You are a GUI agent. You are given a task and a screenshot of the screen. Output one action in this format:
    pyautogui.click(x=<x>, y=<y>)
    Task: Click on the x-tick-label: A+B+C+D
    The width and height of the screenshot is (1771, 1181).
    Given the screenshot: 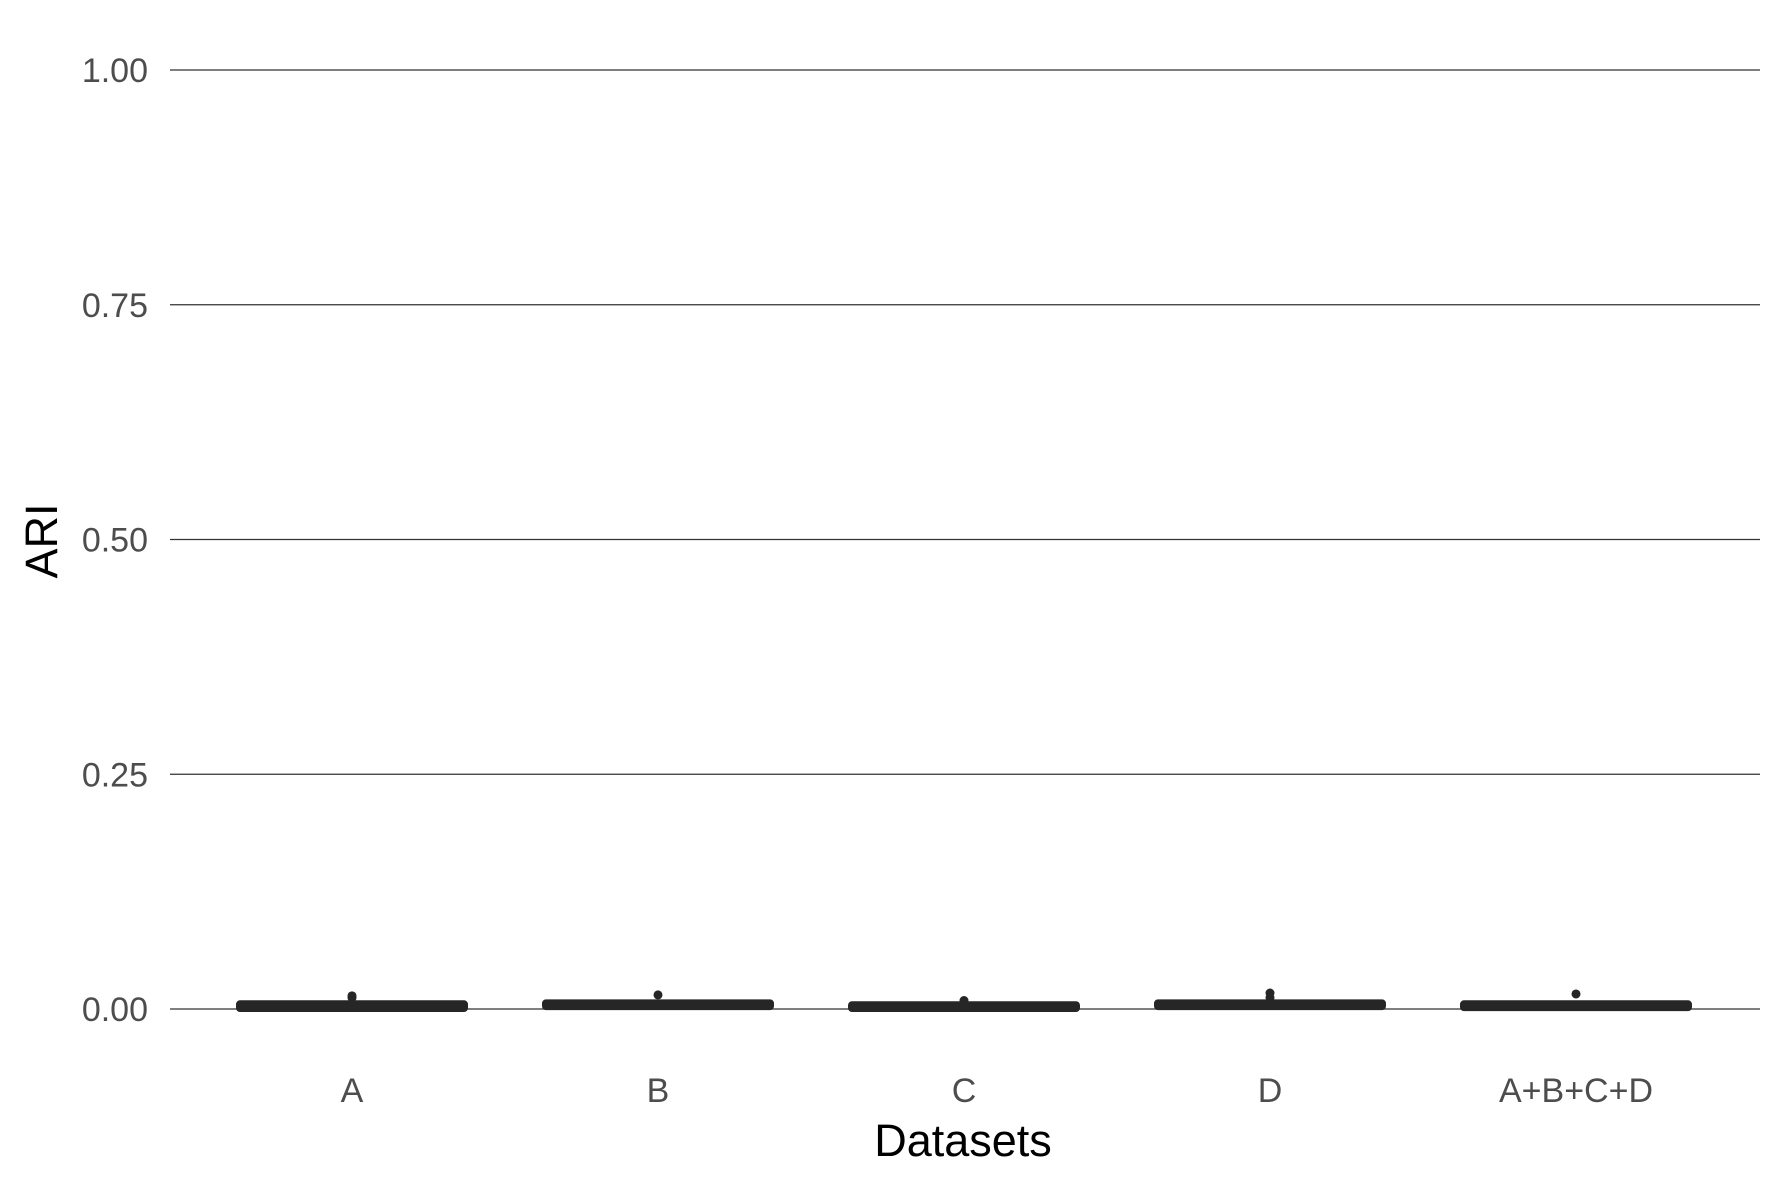 What is the action you would take?
    pyautogui.click(x=1576, y=1091)
    